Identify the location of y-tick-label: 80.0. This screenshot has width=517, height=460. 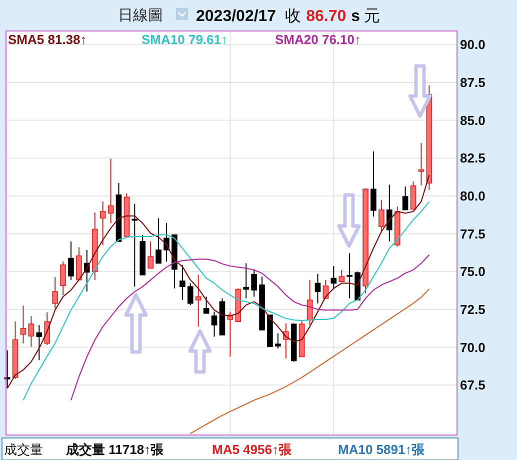
(473, 196).